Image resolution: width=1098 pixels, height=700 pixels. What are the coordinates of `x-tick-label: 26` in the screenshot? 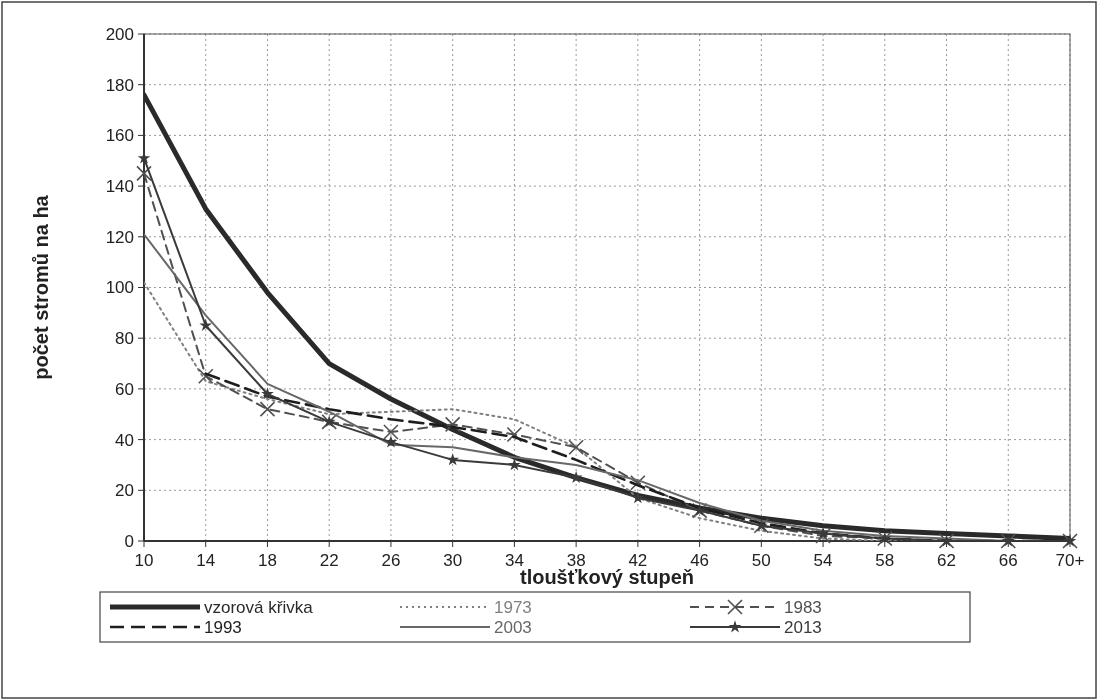 It's located at (391, 560).